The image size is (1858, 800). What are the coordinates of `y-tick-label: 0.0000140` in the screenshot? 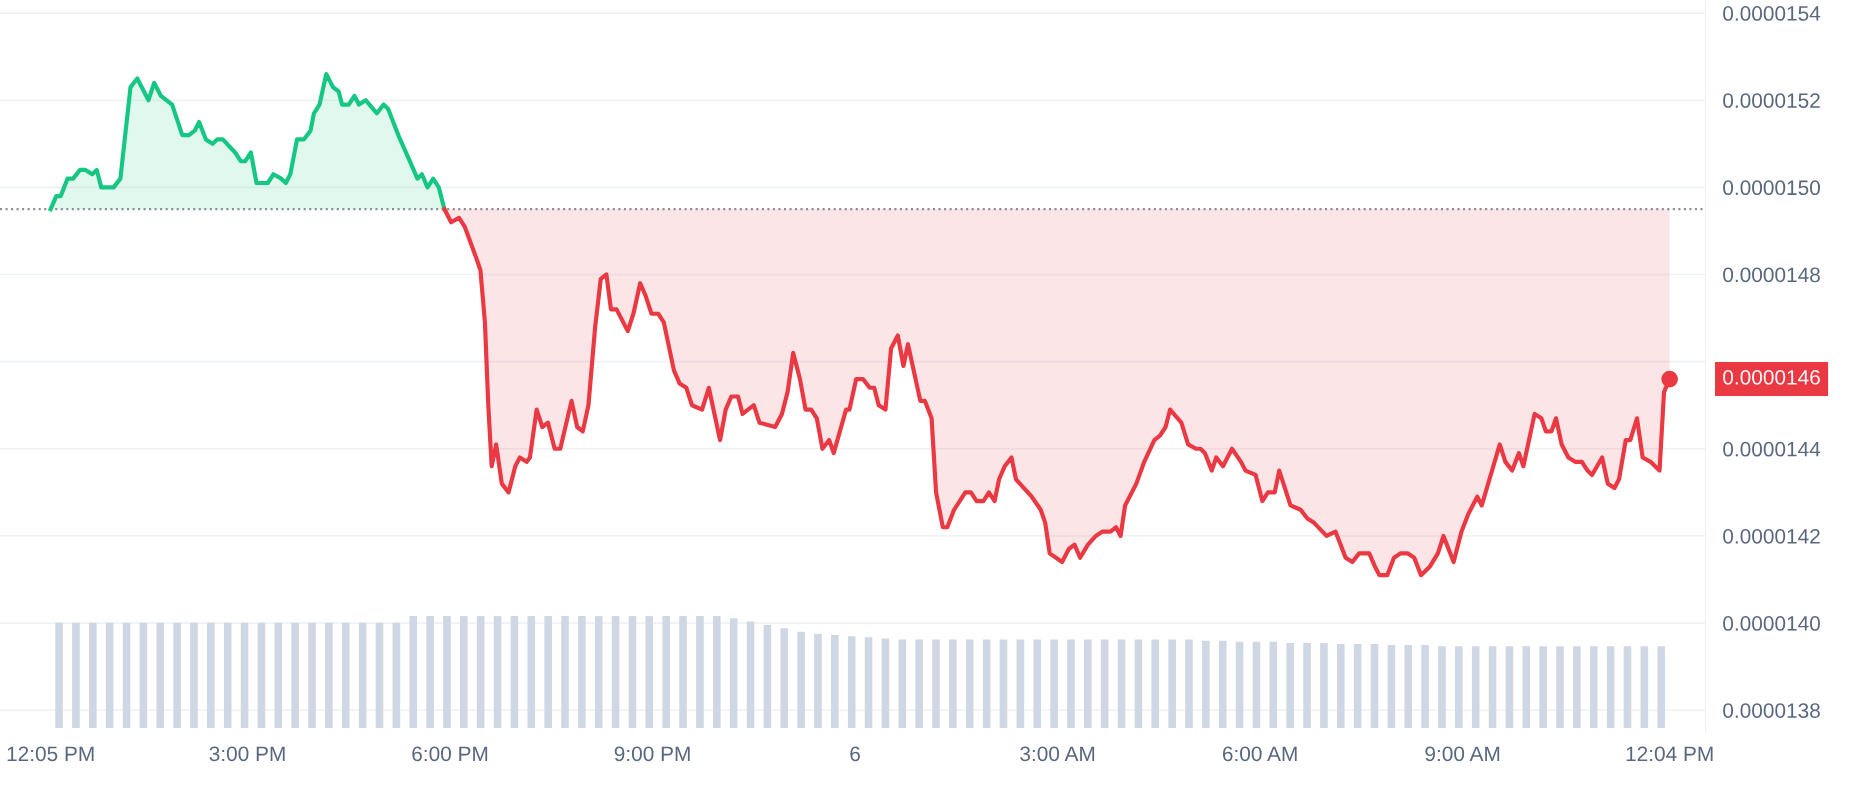 It's located at (1771, 623).